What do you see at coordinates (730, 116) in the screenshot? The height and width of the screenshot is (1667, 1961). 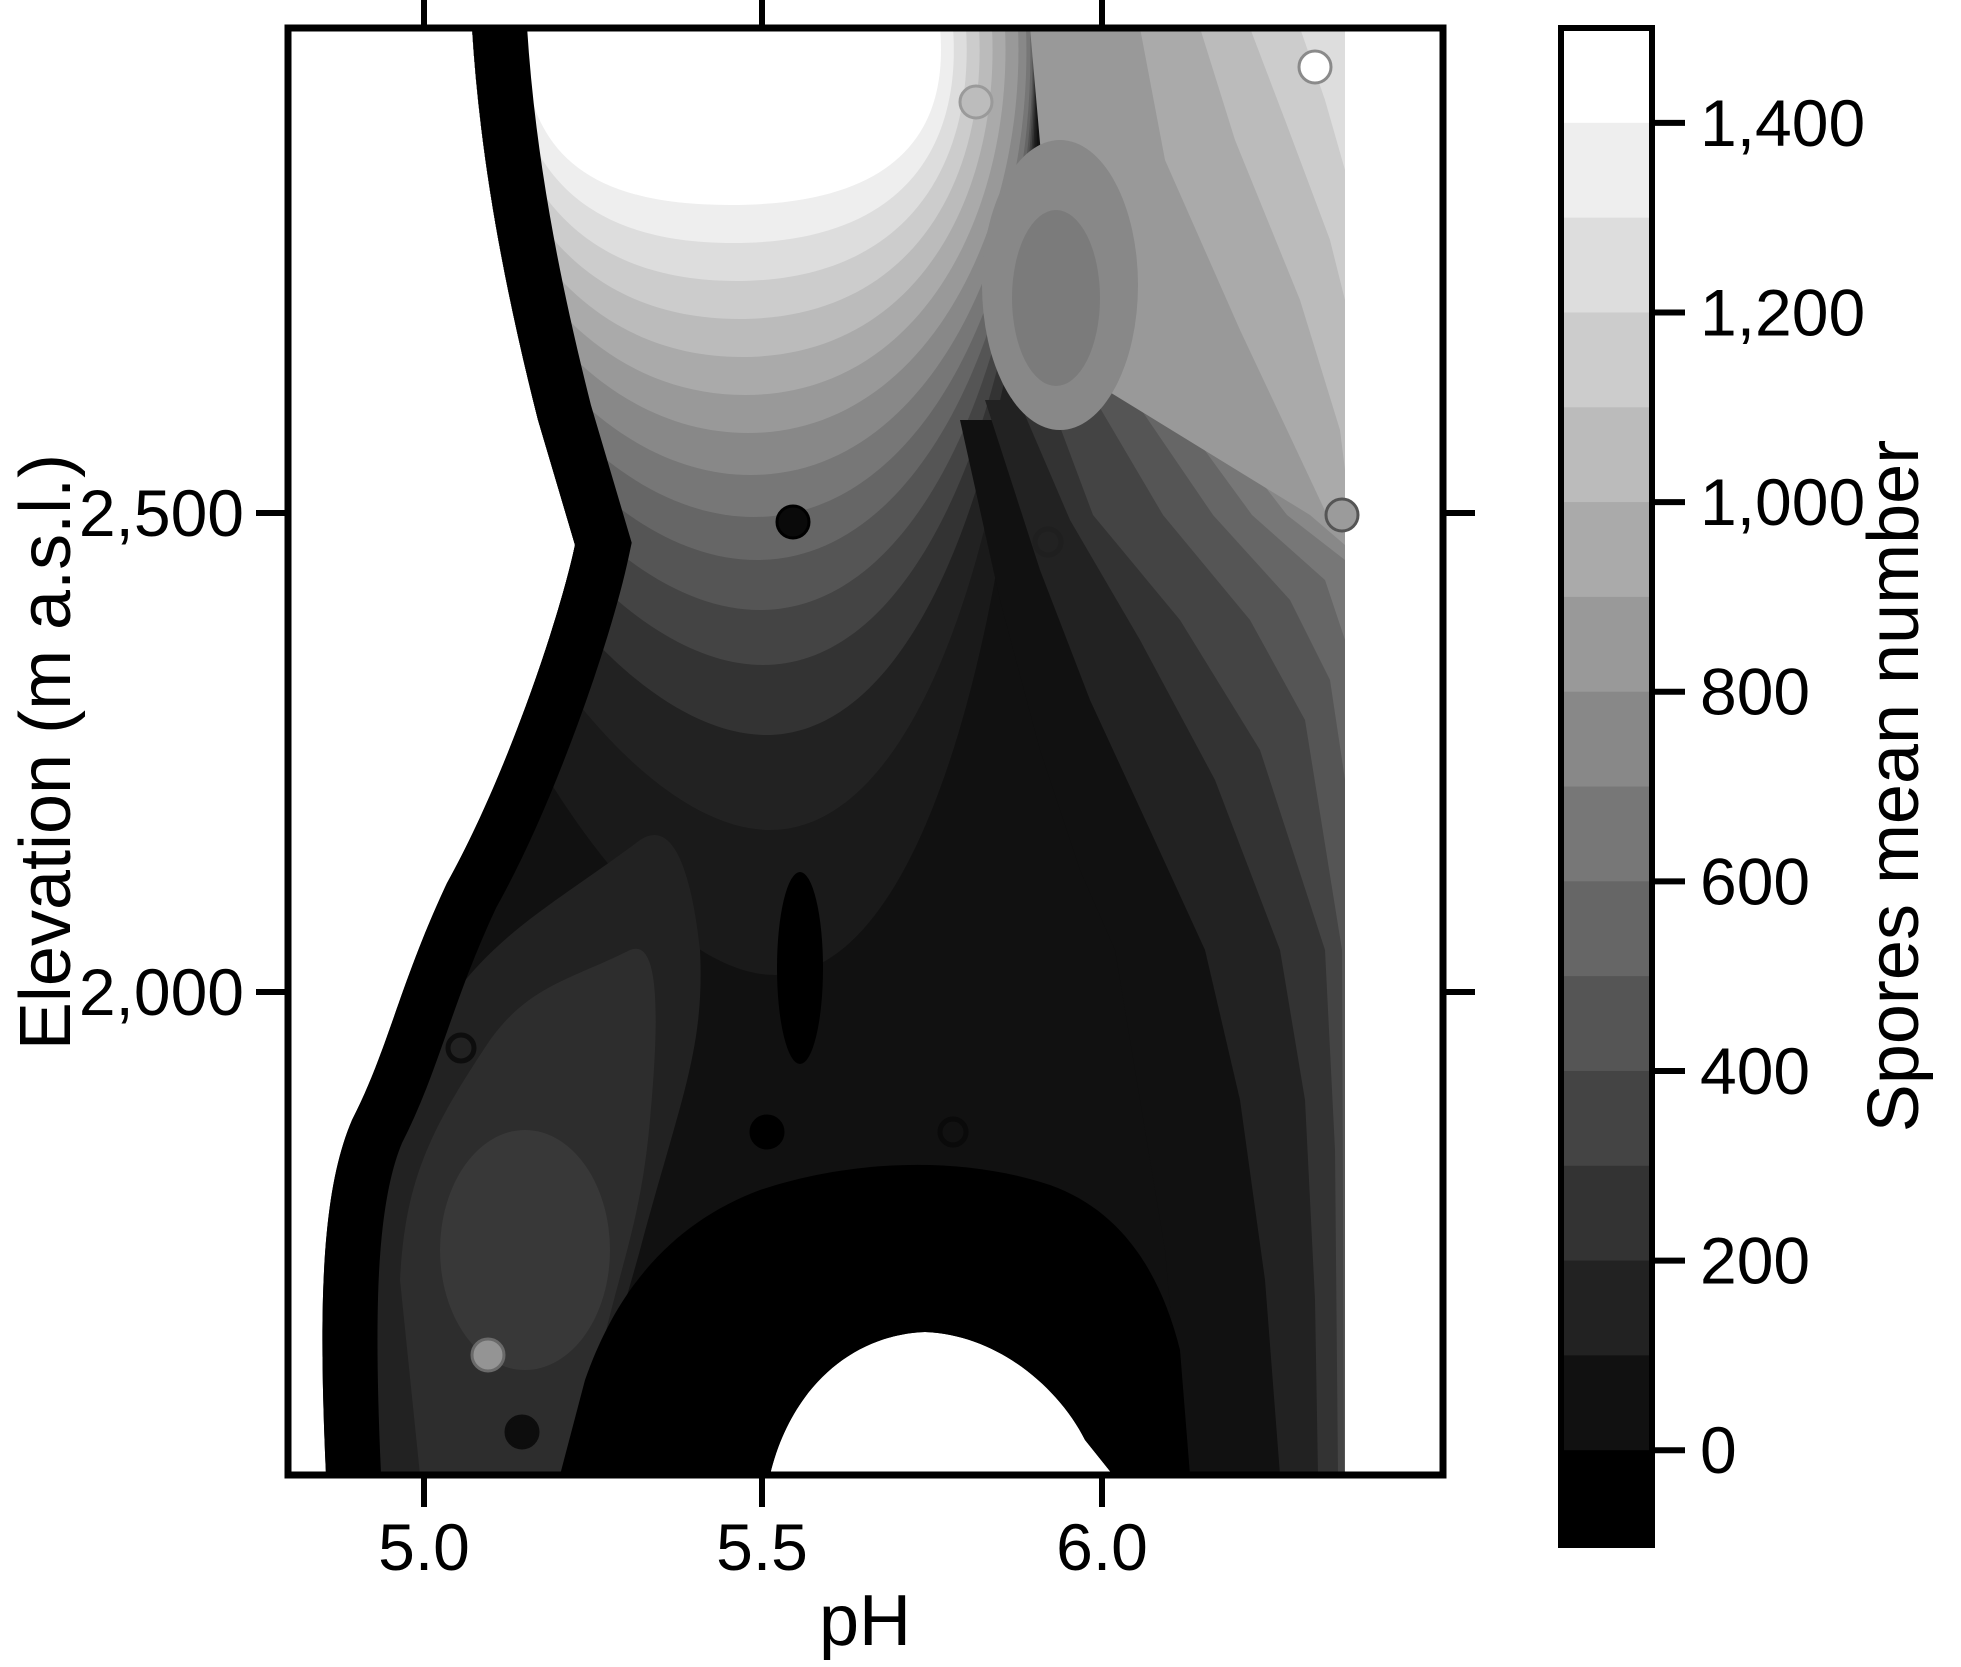 I see `peak-ring` at bounding box center [730, 116].